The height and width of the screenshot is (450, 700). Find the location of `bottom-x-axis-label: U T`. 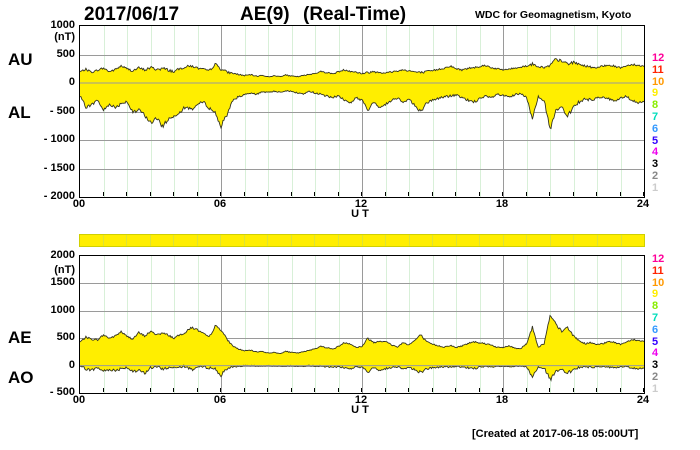

bottom-x-axis-label: U T is located at coordinates (360, 410).